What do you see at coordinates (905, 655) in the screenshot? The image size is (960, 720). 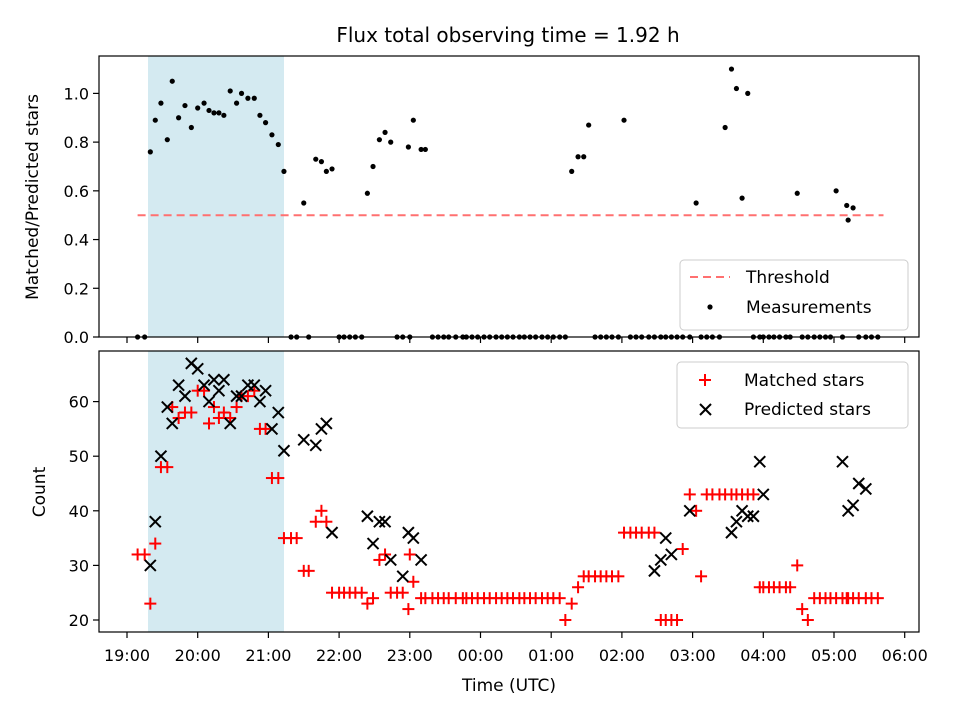 I see `x-tick-label: 06:00` at bounding box center [905, 655].